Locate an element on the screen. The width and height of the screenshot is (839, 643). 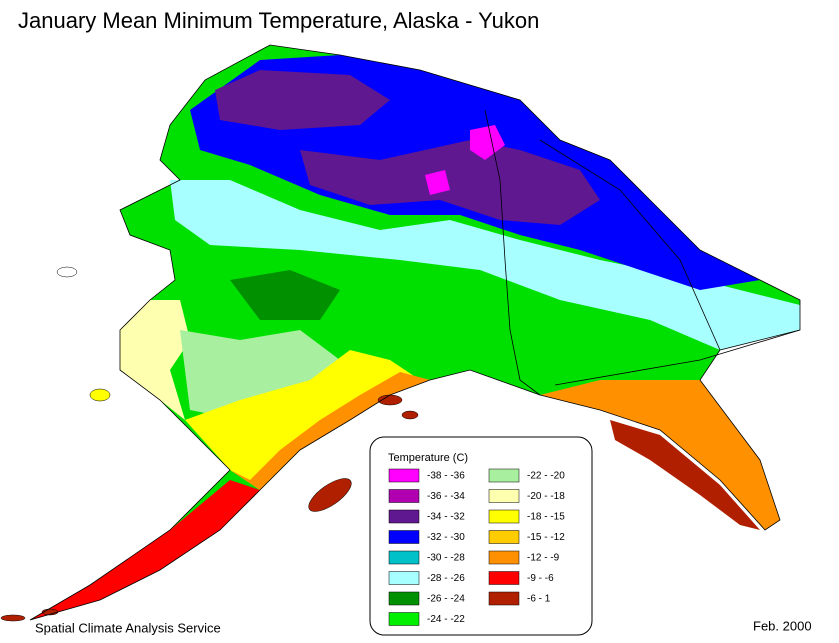
legend-title: Temperature (C) is located at coordinates (428, 458).